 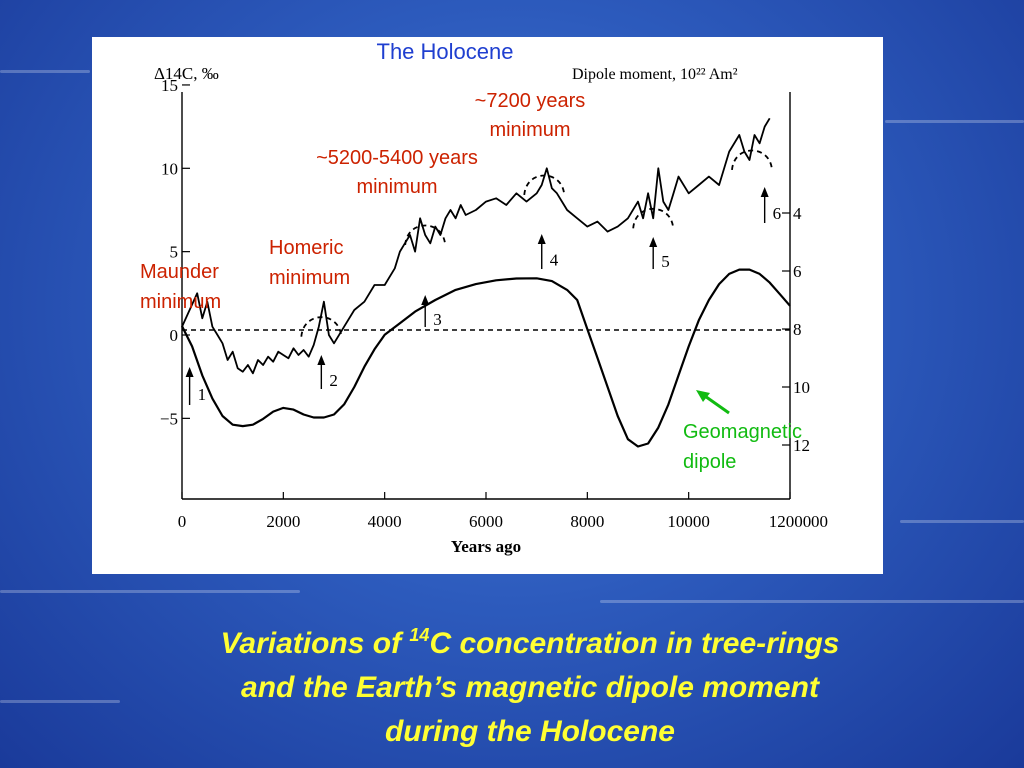 I want to click on x-axis-label: Years ago, so click(x=486, y=546).